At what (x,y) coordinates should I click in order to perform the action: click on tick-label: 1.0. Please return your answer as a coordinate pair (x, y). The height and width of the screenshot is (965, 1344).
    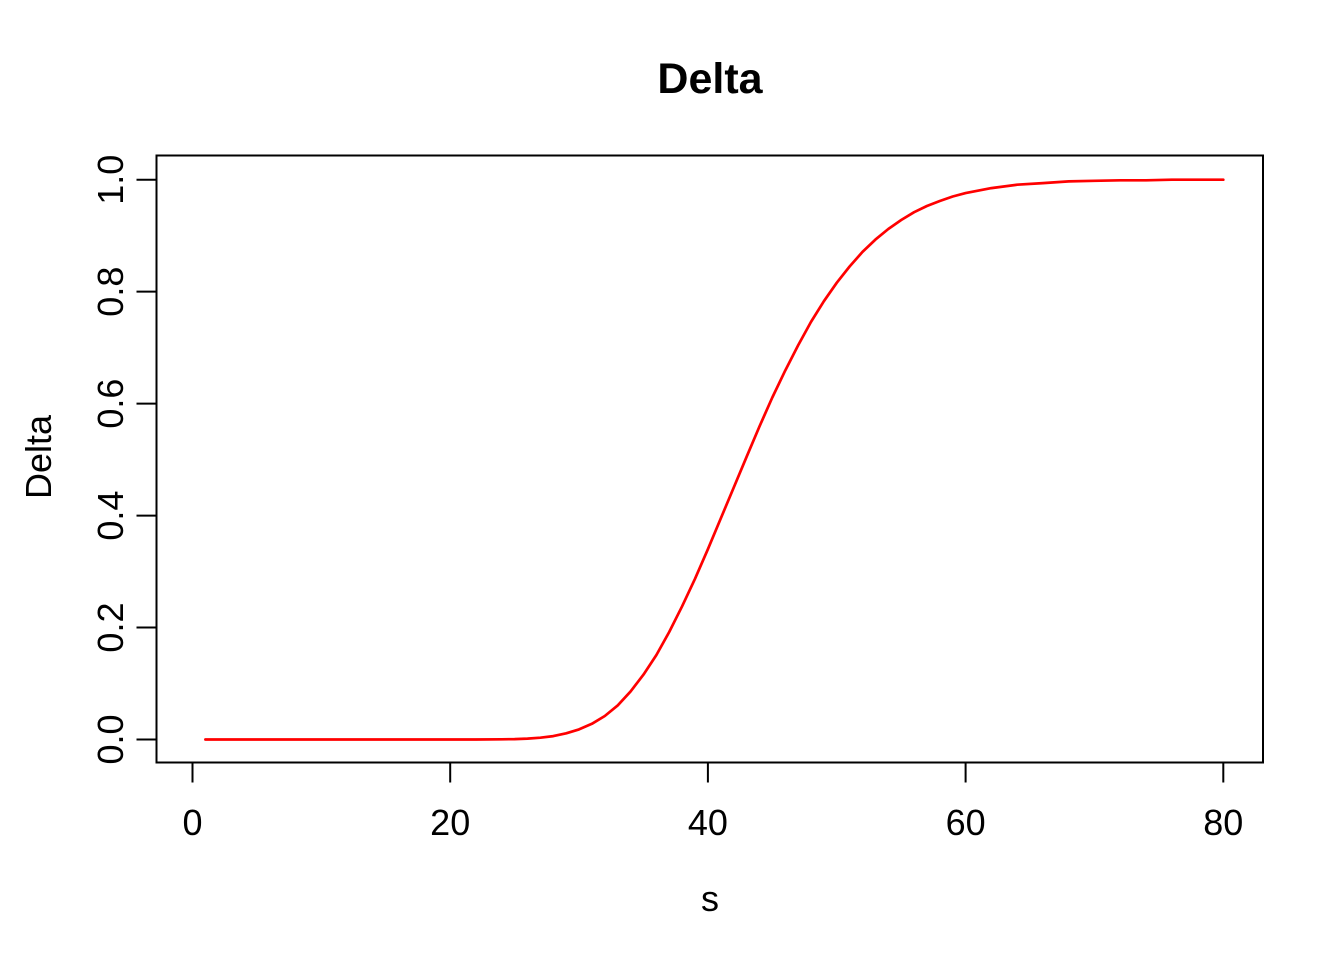
    Looking at the image, I should click on (110, 180).